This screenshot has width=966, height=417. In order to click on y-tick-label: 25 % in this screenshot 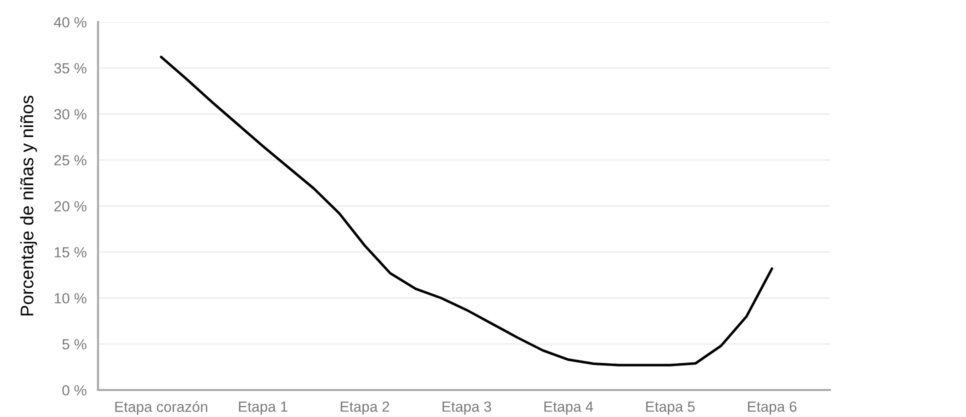, I will do `click(70, 160)`.